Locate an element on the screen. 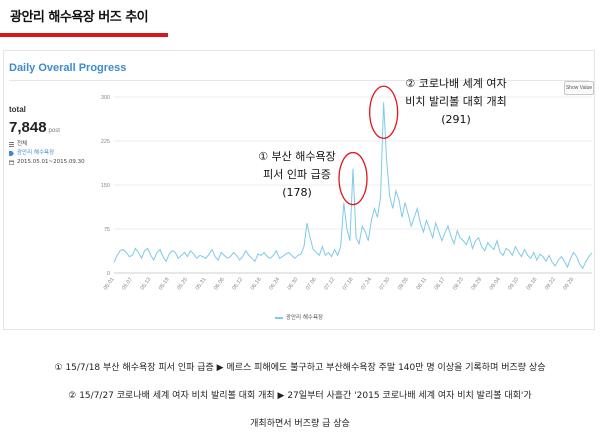  x-tick-label: 05.25 is located at coordinates (182, 284).